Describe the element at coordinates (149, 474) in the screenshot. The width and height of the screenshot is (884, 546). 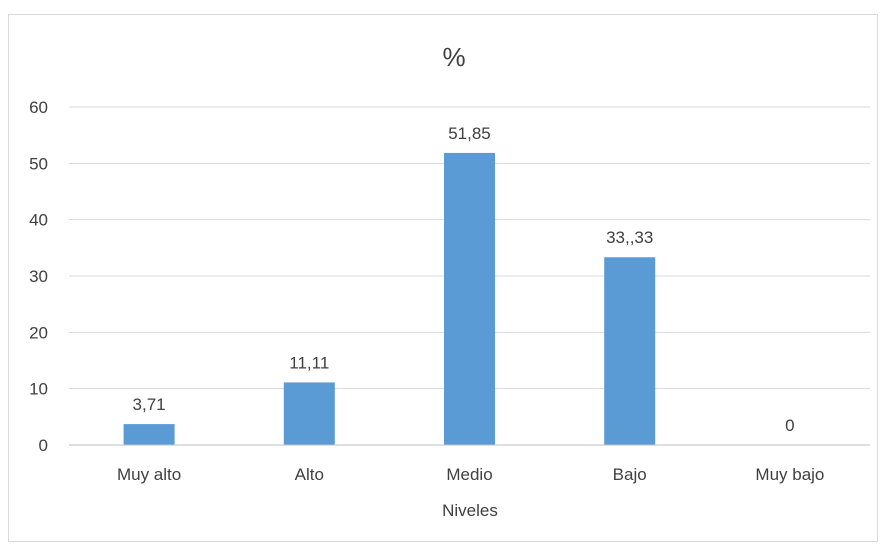
I see `x-tick-label: Muy alto` at that location.